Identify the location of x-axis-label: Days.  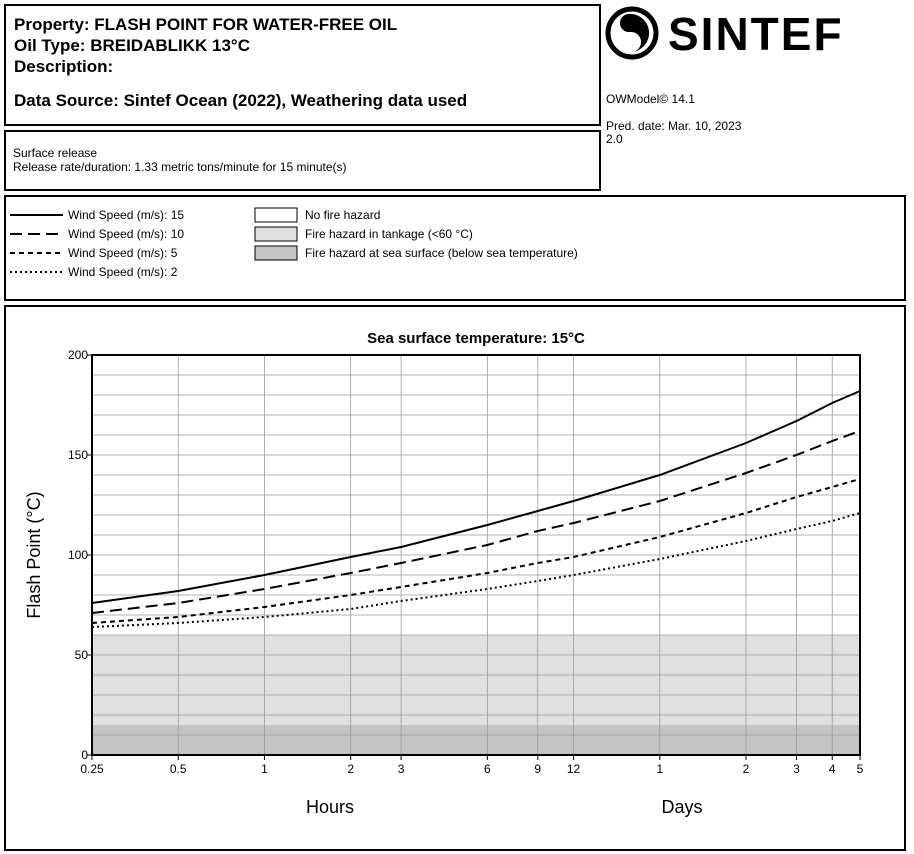
(681, 807).